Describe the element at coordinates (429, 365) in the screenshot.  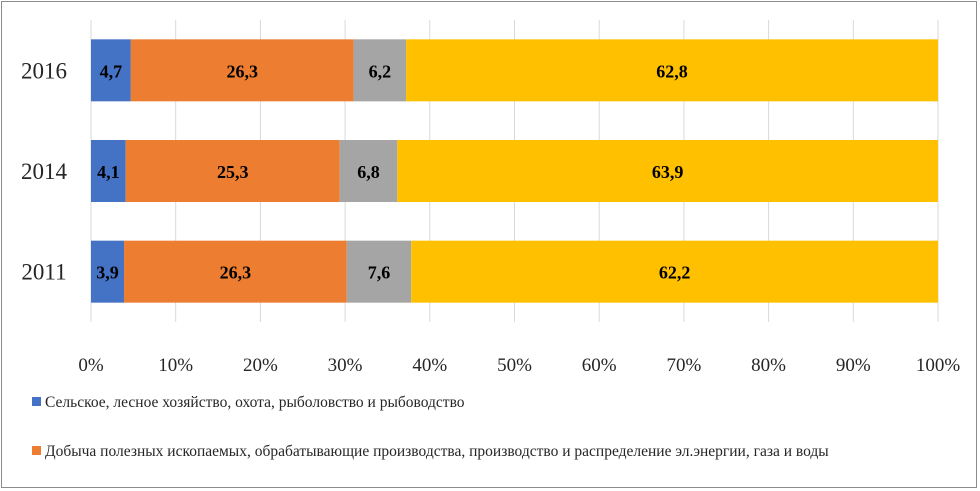
I see `x-tick-label: 40%` at that location.